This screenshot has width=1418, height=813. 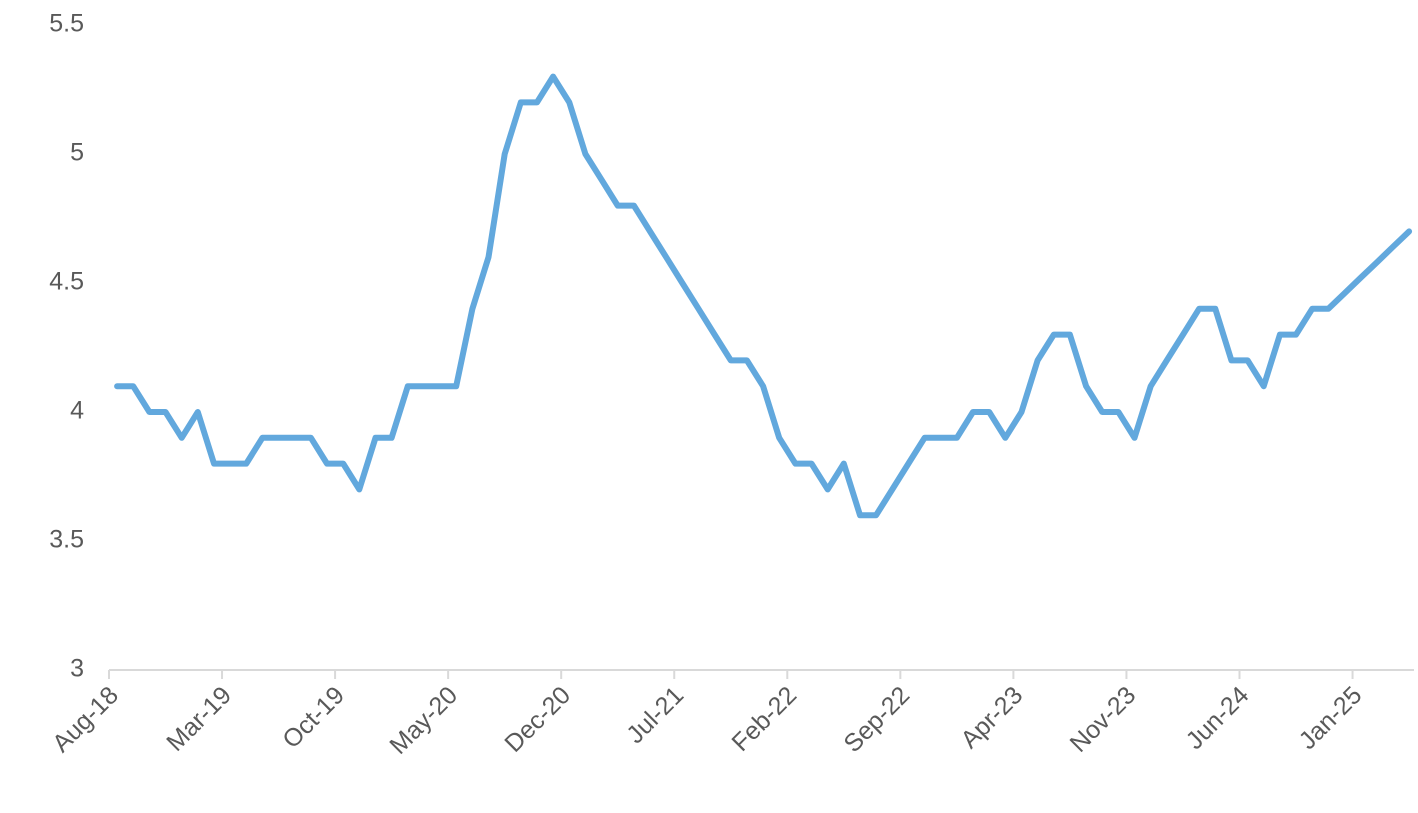 I want to click on x-tick-label: May-20, so click(x=423, y=720).